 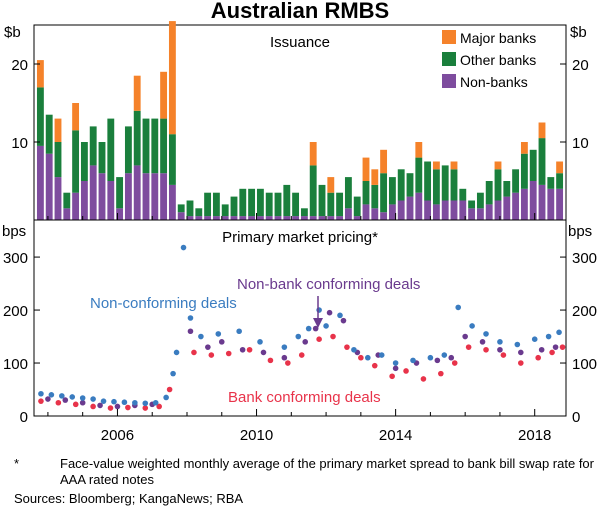 What do you see at coordinates (498, 60) in the screenshot?
I see `legend-label-other-banks: Other banks` at bounding box center [498, 60].